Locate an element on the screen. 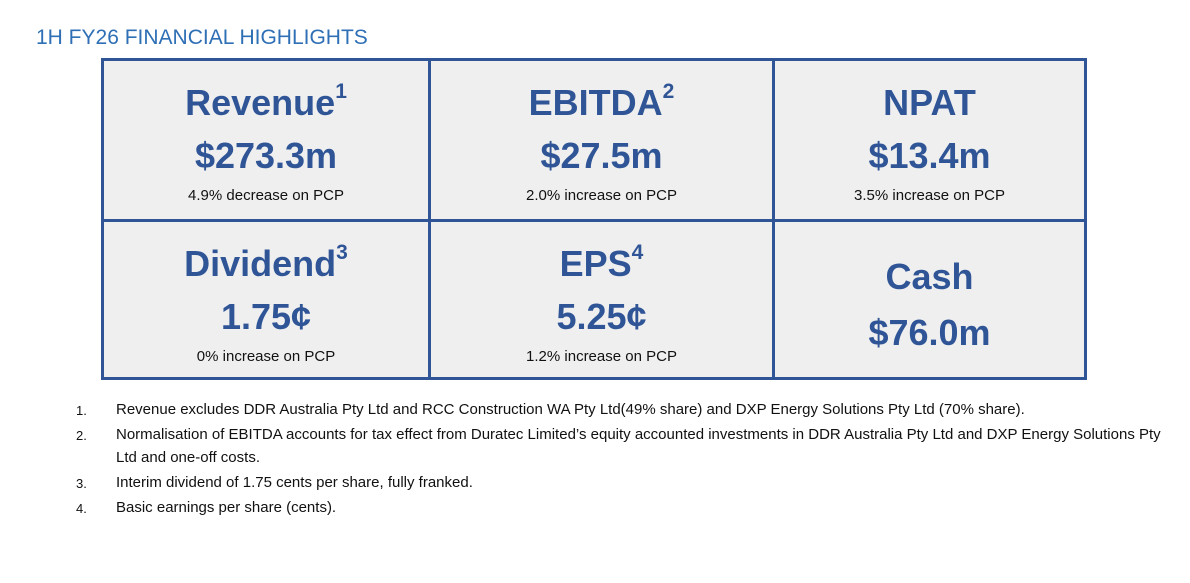 This screenshot has height=583, width=1190. highlight-label-text: Cash is located at coordinates (929, 276).